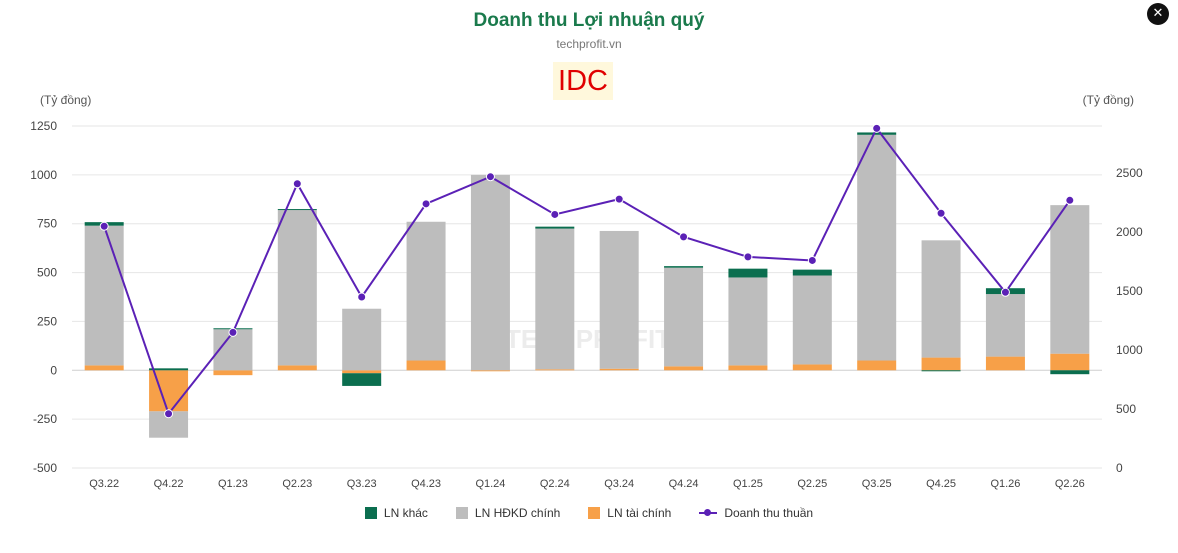 The image size is (1178, 553). What do you see at coordinates (43, 175) in the screenshot?
I see `y-tick-left: 1000` at bounding box center [43, 175].